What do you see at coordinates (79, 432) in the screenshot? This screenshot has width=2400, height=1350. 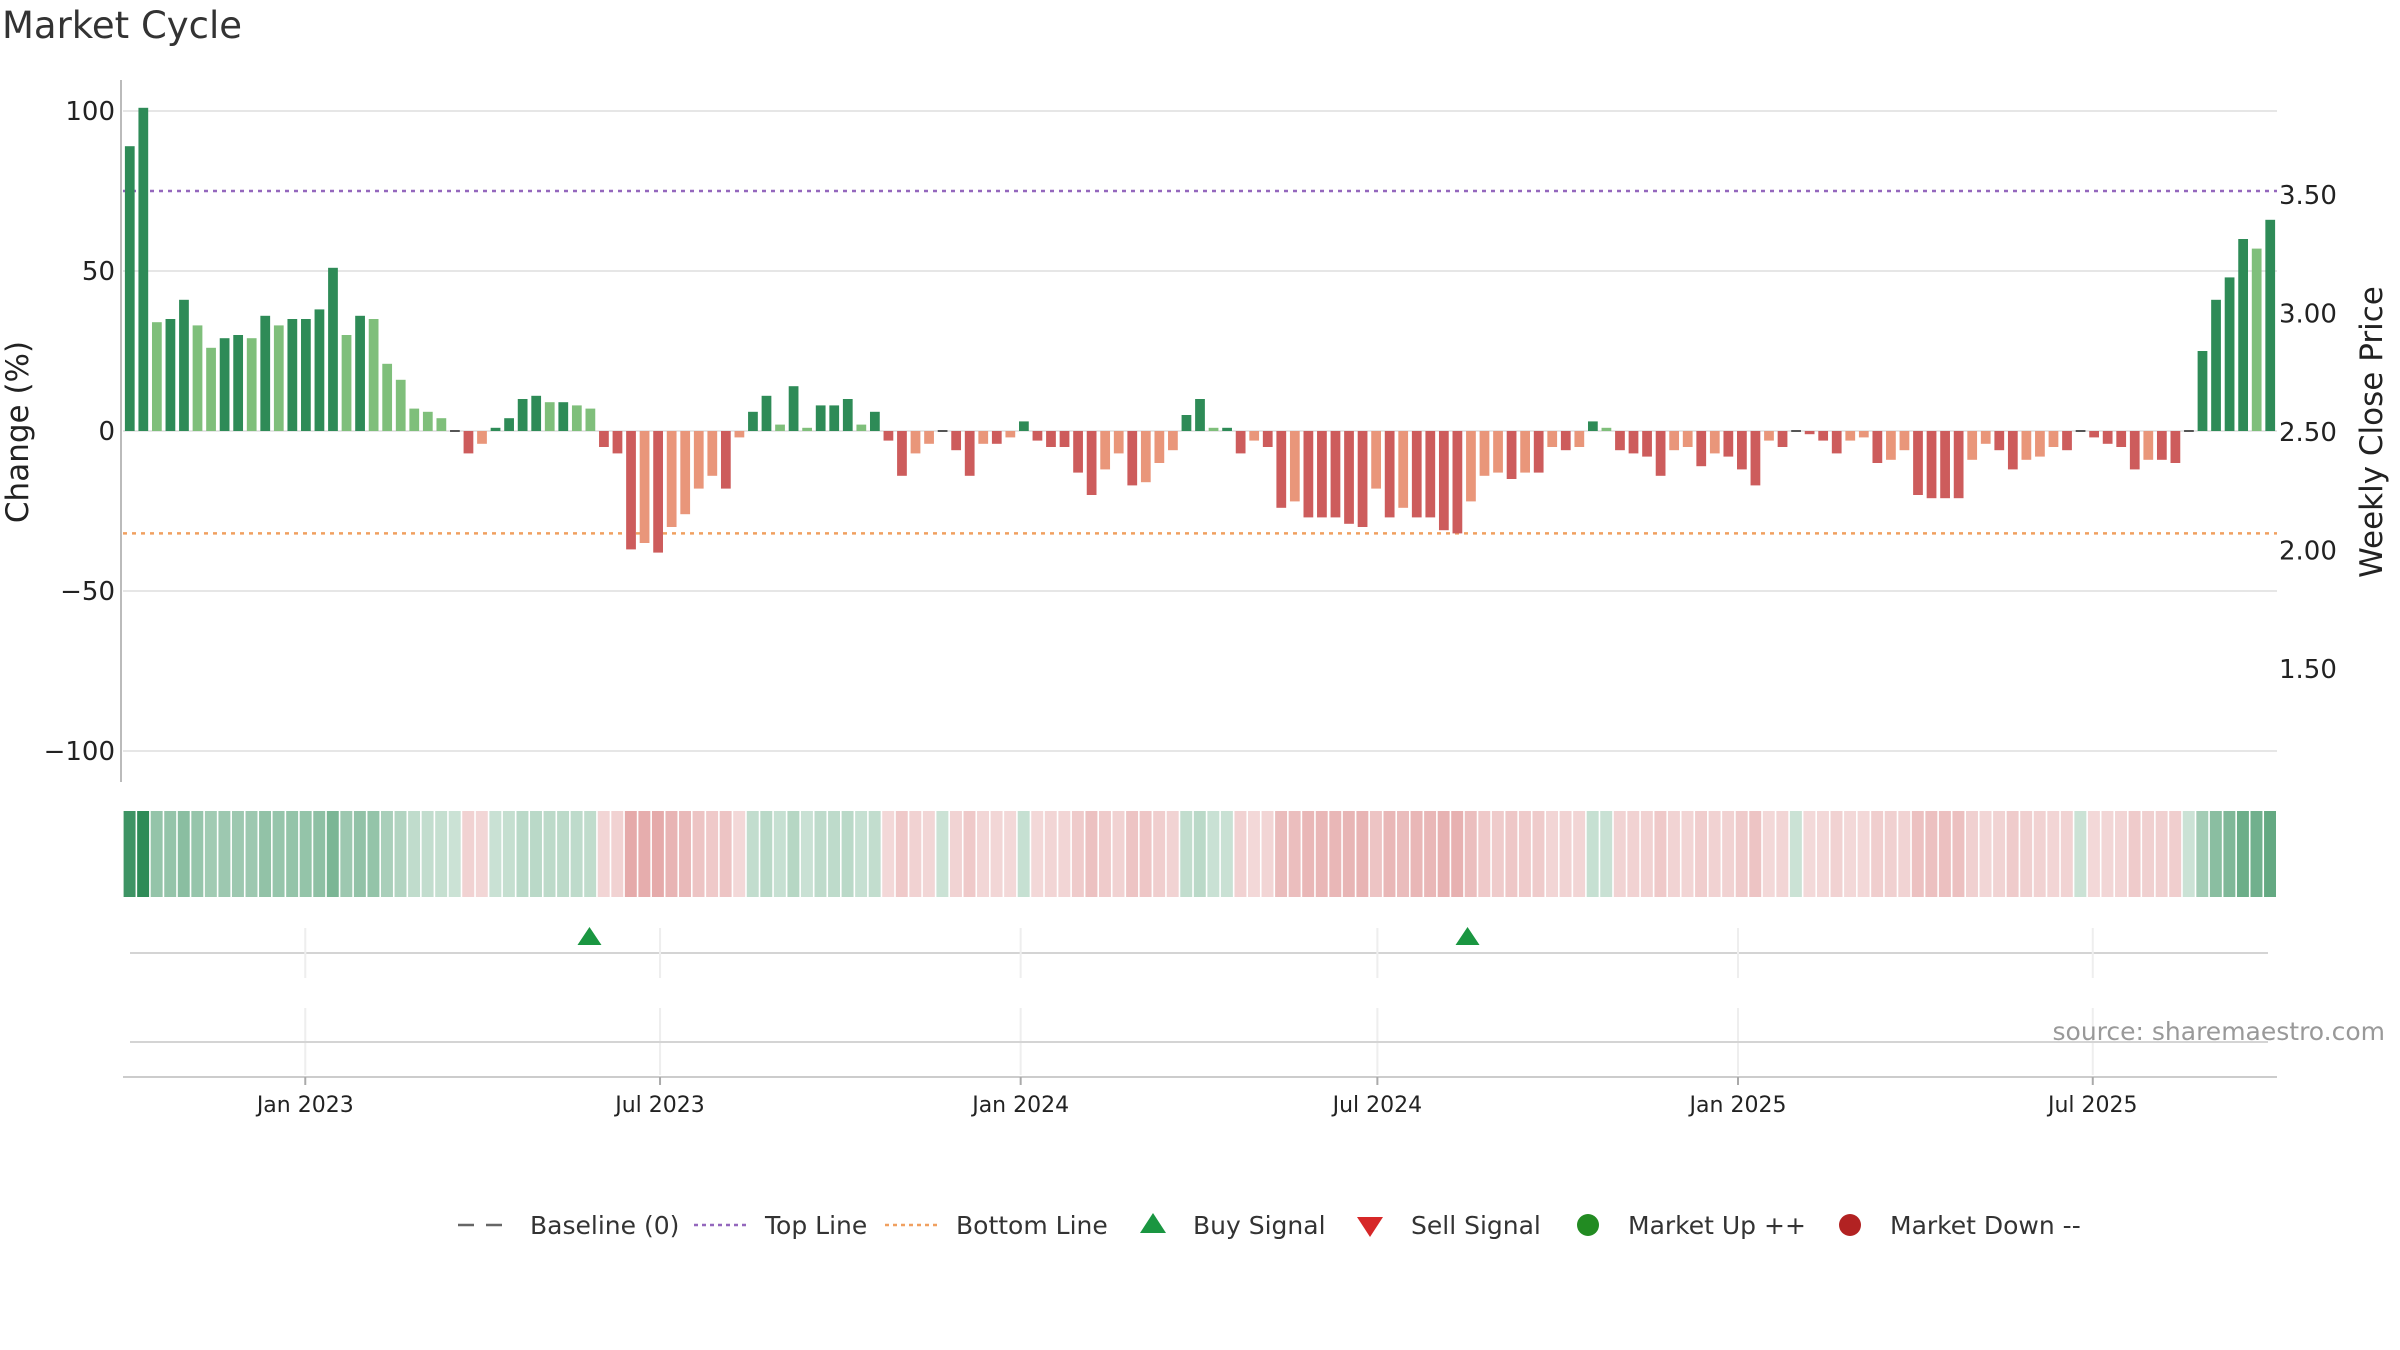 I see `y-ticks-left: 100 50 0 −50 −100` at bounding box center [79, 432].